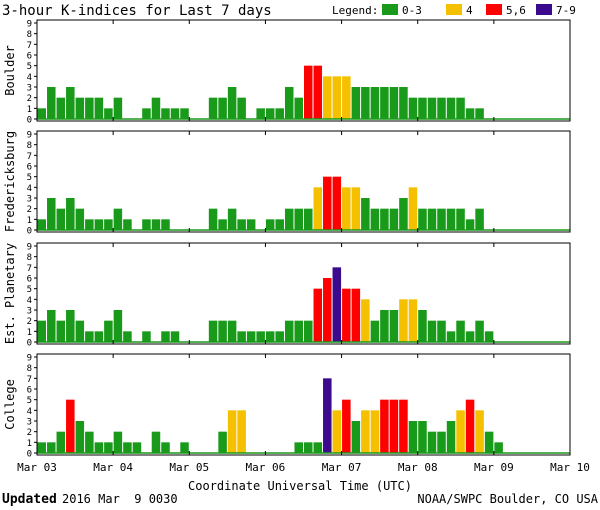  I want to click on y-tick-label: 7, so click(29, 46).